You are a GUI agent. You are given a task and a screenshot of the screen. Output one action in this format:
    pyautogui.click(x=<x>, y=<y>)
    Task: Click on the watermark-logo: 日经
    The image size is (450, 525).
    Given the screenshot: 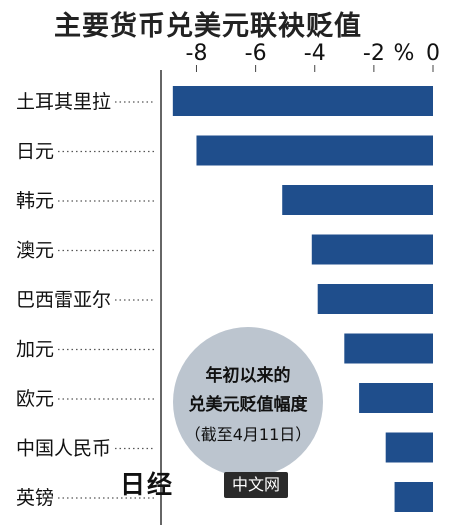 What is the action you would take?
    pyautogui.click(x=147, y=484)
    